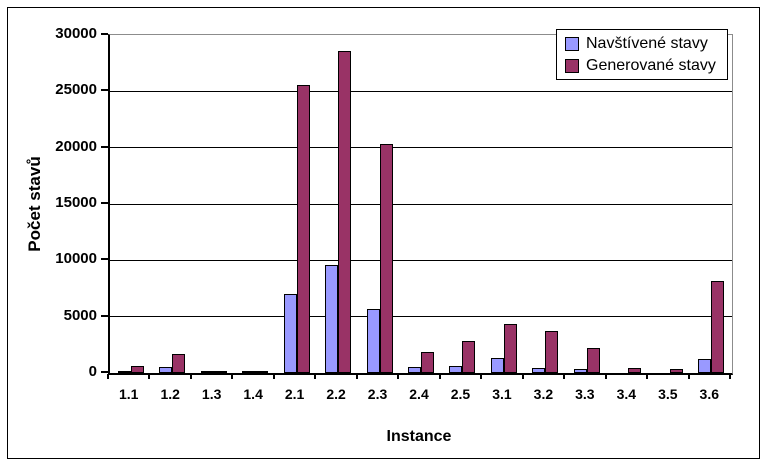  I want to click on legend-entry-visited: Navštívené stavy, so click(646, 43).